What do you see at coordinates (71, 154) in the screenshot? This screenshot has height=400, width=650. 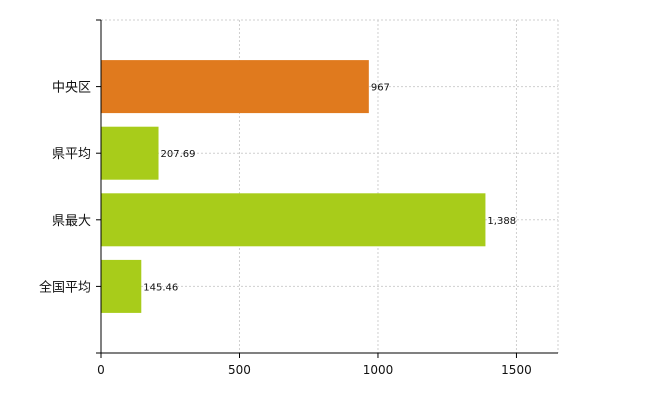 I see `category-label: 県平均` at bounding box center [71, 154].